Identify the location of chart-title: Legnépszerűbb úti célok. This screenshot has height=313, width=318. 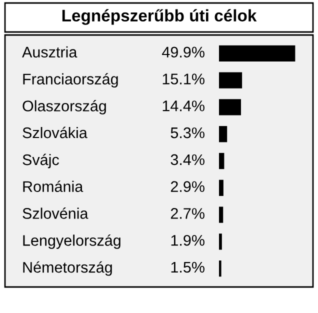
(159, 17).